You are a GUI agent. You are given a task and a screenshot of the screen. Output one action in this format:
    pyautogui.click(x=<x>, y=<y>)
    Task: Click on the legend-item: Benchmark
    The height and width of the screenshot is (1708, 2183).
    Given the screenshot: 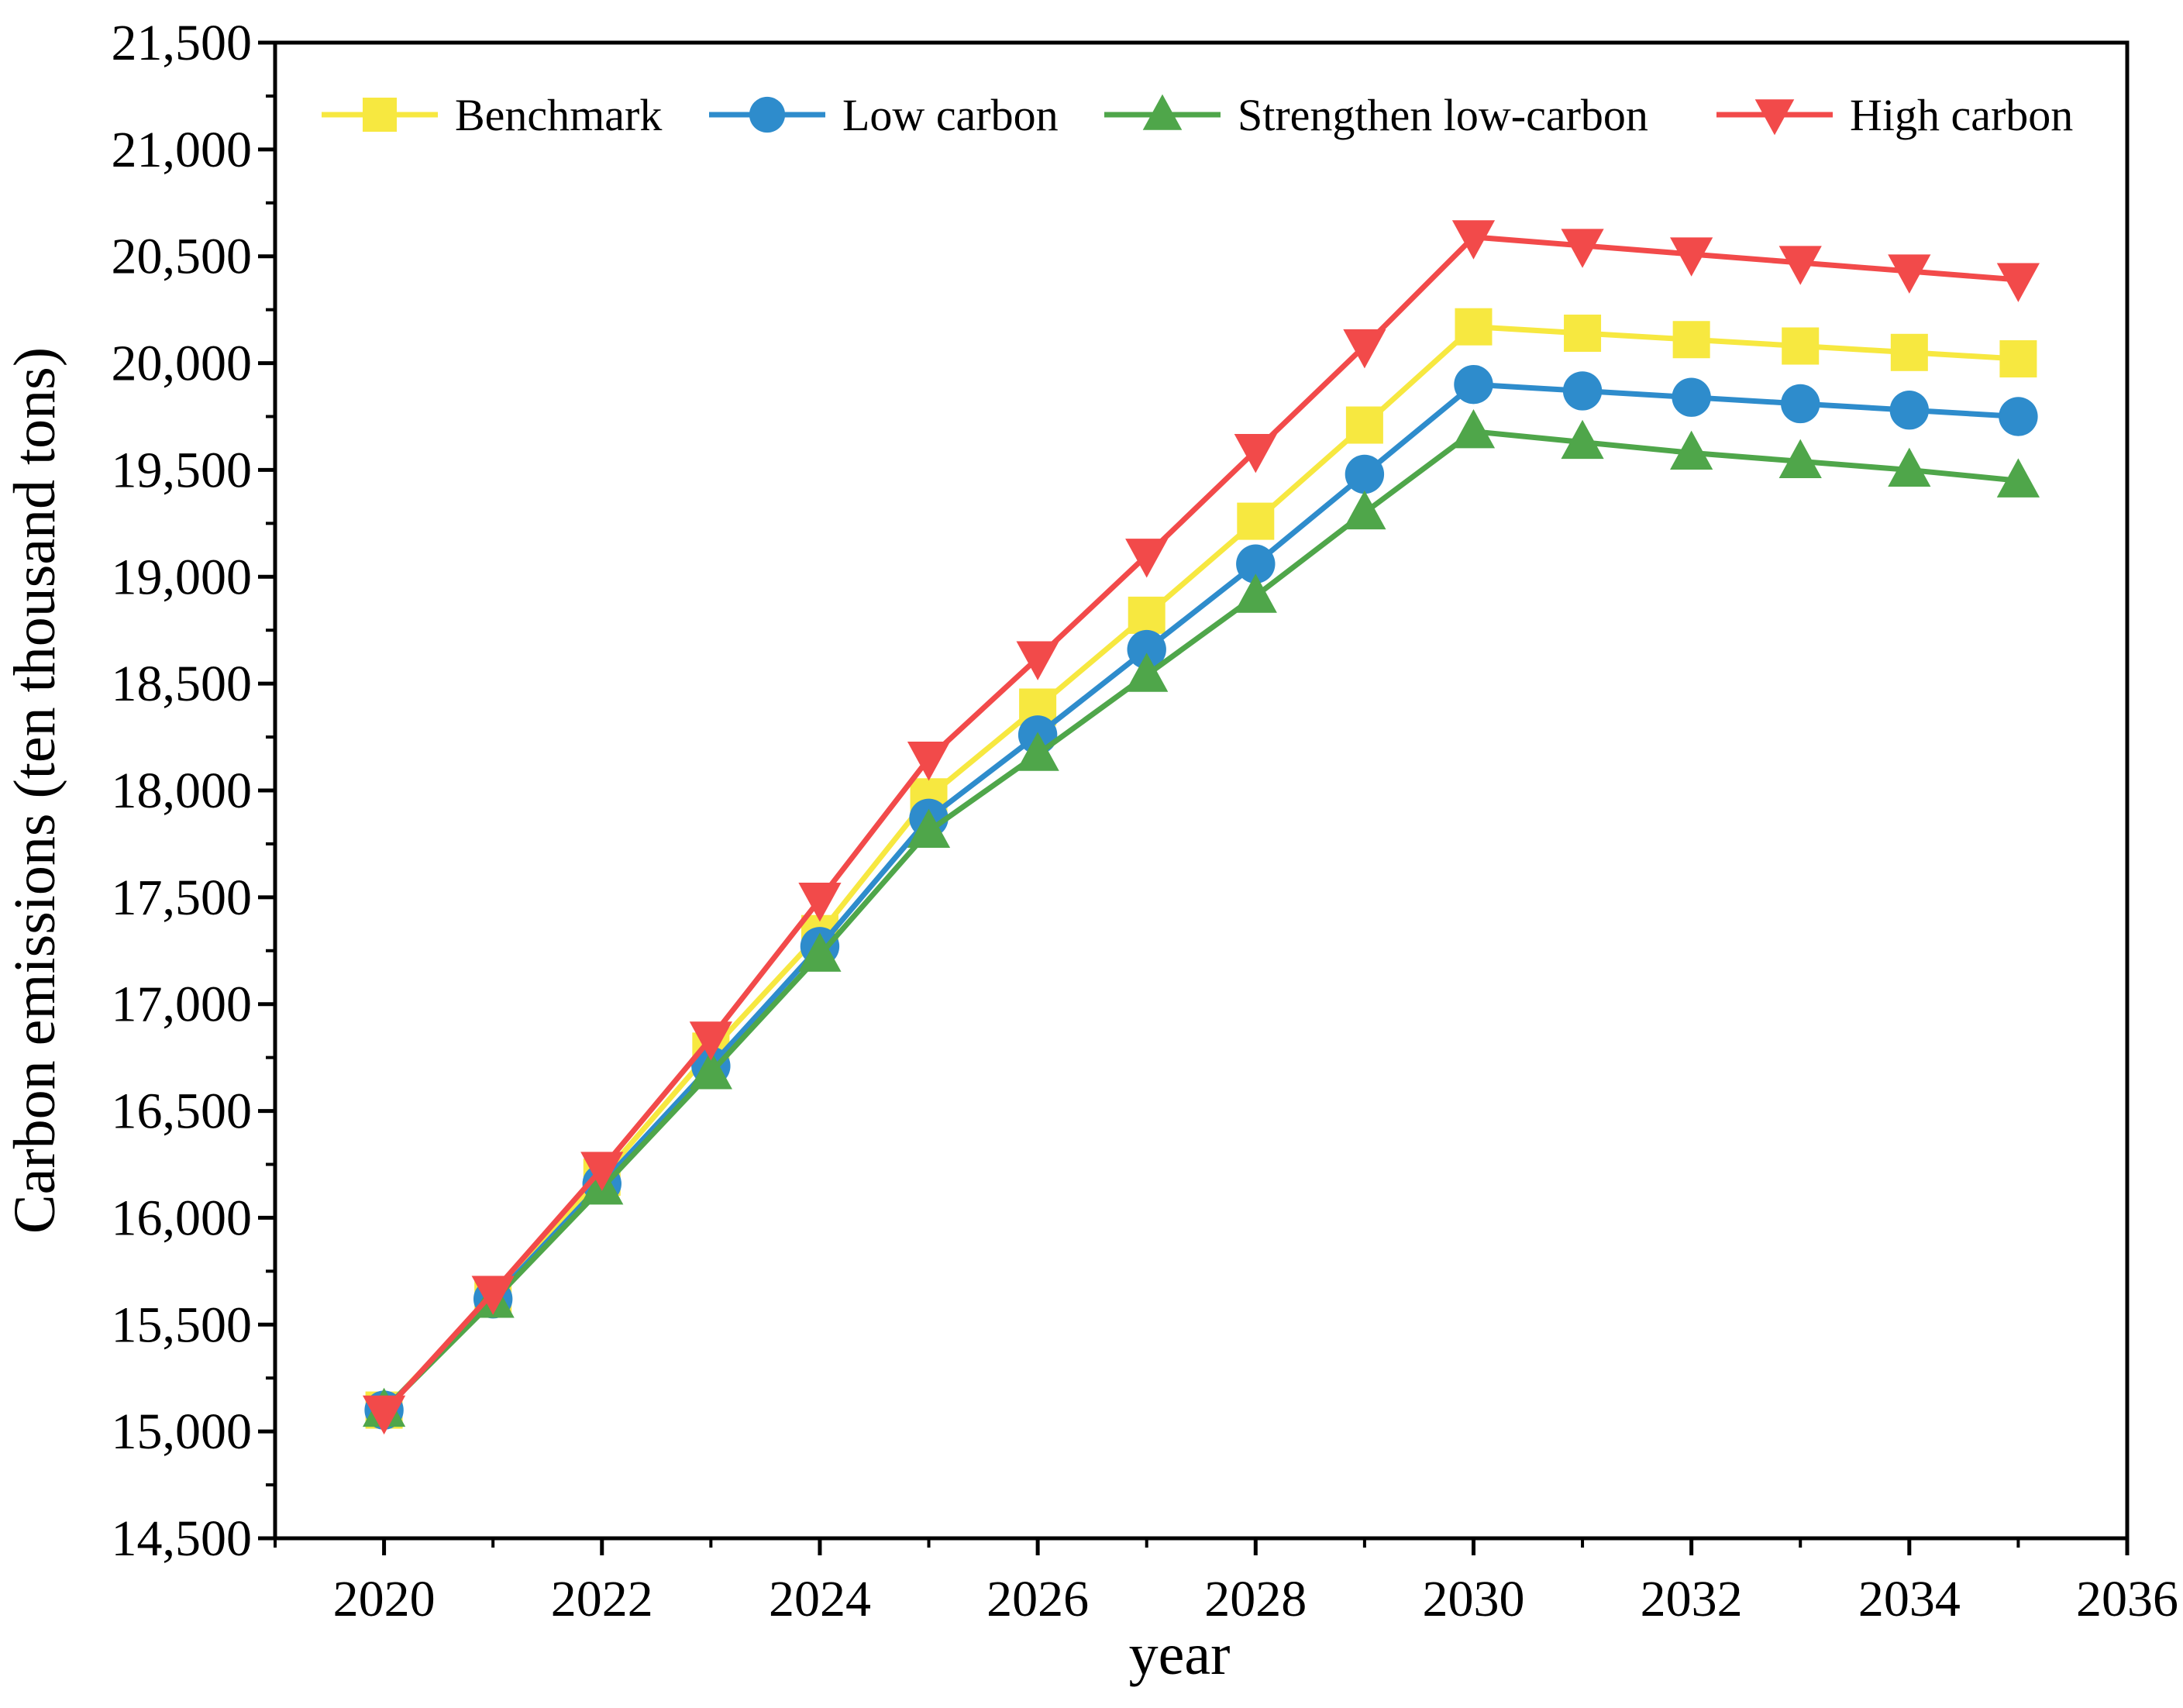 What is the action you would take?
    pyautogui.click(x=492, y=115)
    